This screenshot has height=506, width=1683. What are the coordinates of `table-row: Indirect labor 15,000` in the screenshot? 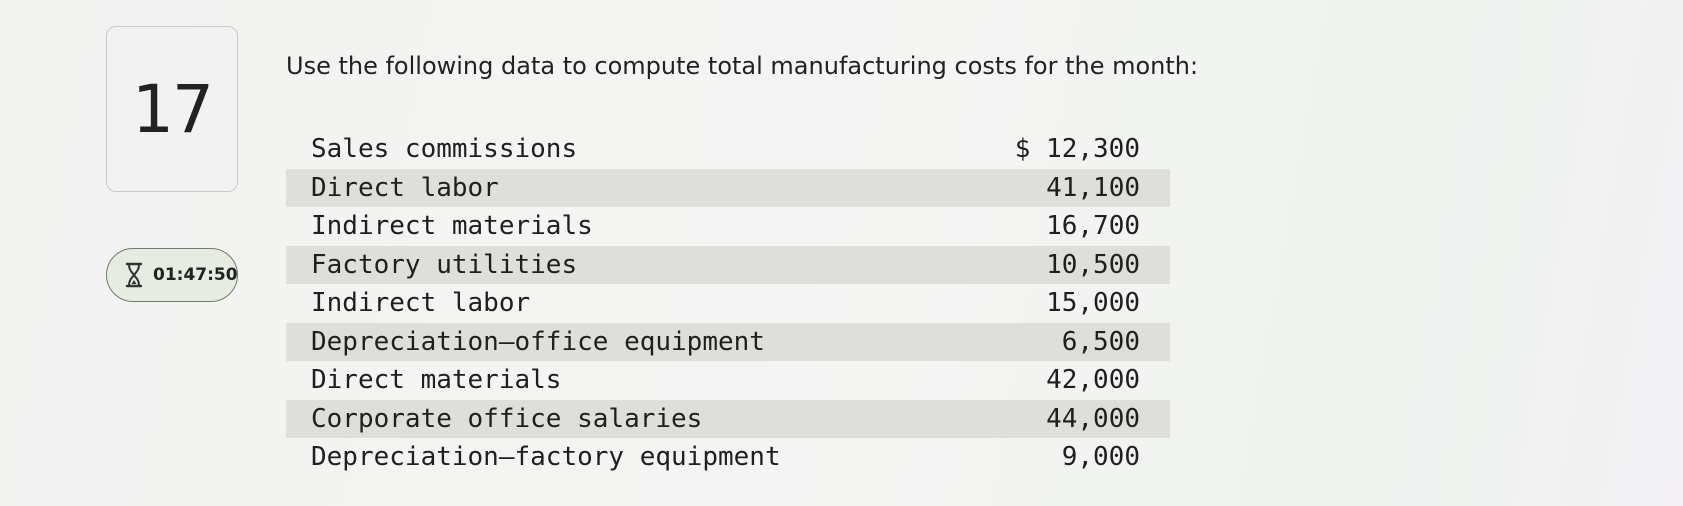 It's located at (728, 303).